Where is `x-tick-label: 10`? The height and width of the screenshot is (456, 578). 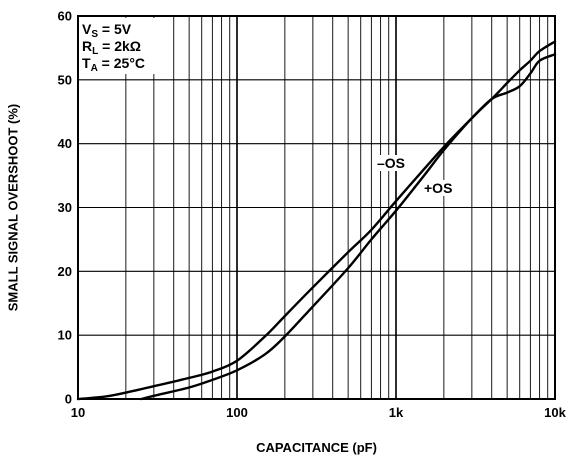 x-tick-label: 10 is located at coordinates (78, 412).